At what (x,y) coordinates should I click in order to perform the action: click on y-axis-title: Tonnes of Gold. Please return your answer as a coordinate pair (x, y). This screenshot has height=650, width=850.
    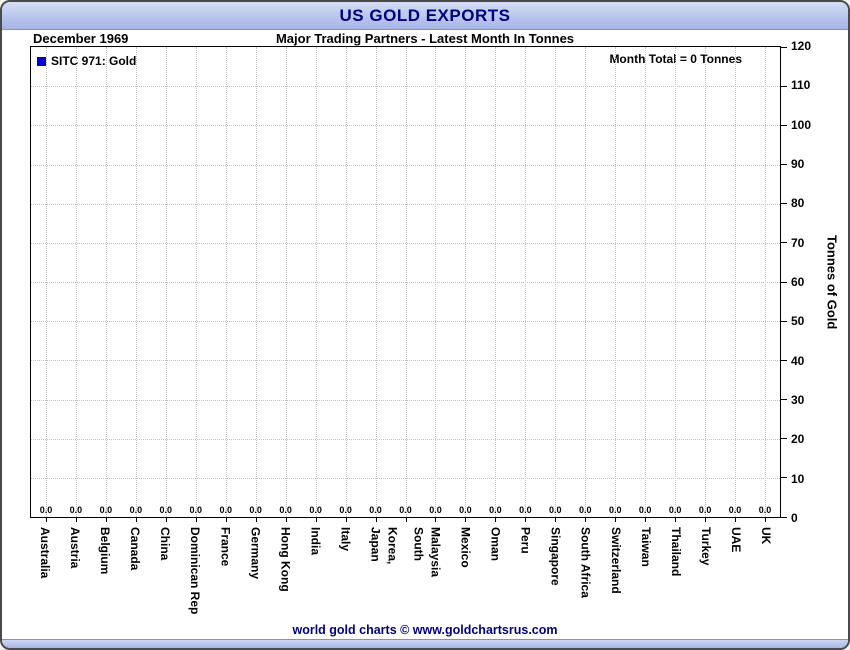
    Looking at the image, I should click on (832, 282).